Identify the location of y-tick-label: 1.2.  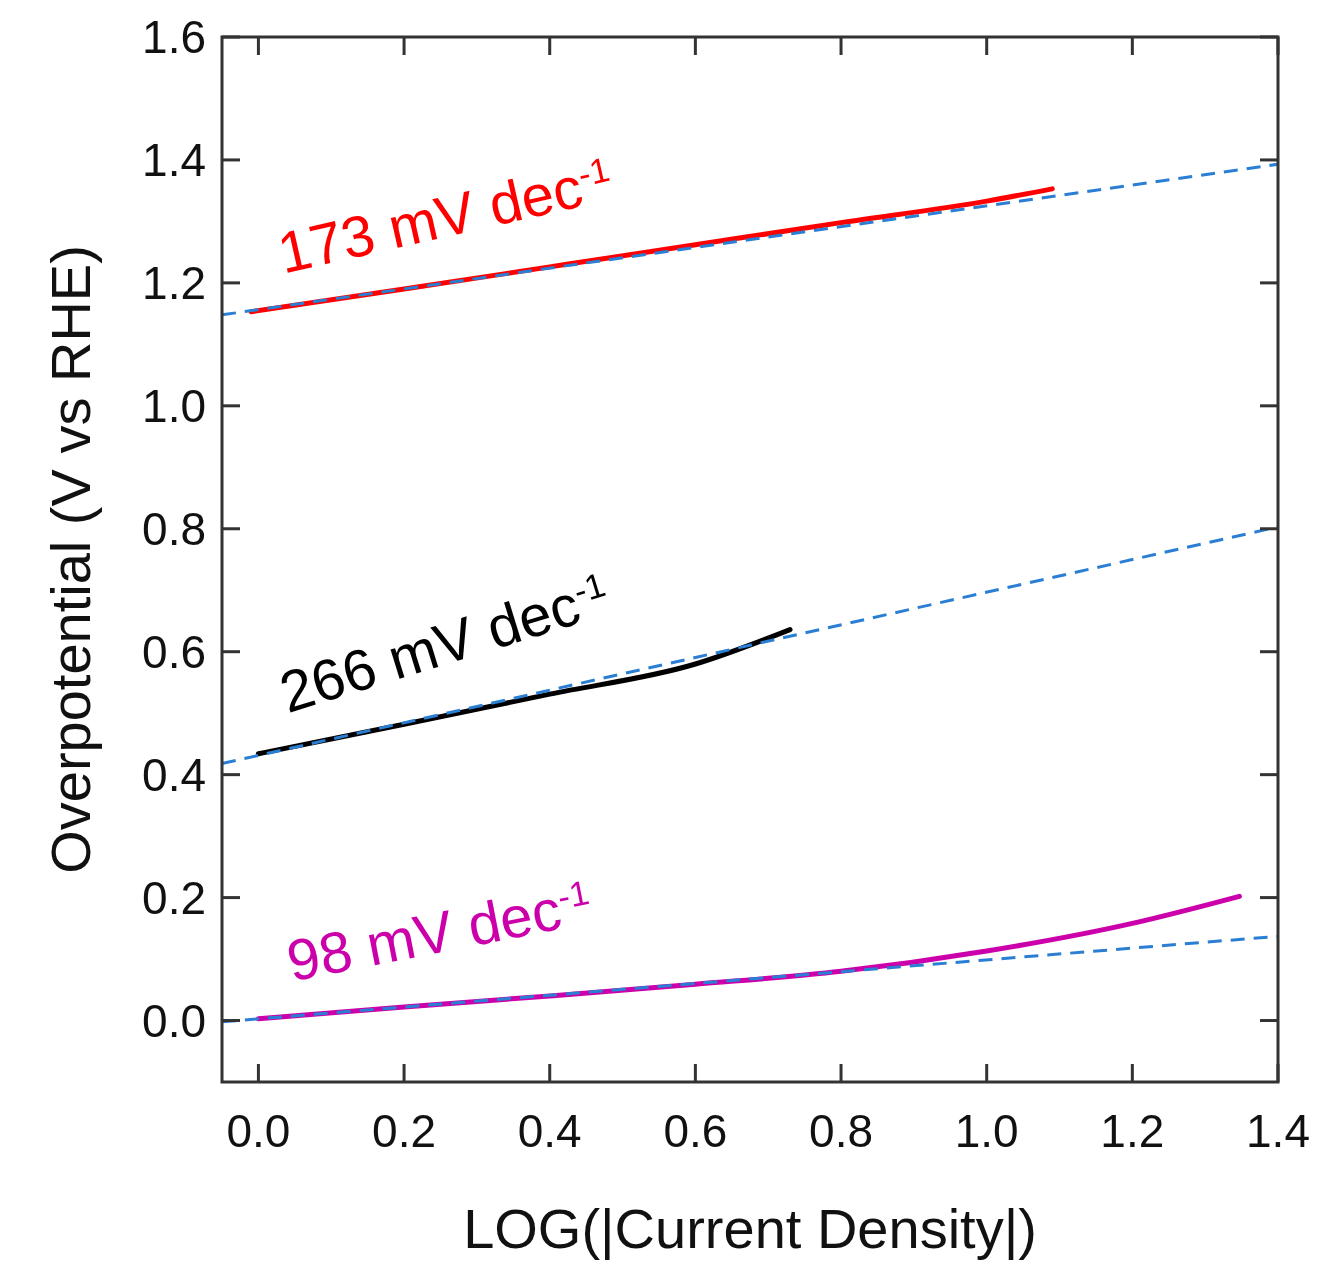
(174, 282).